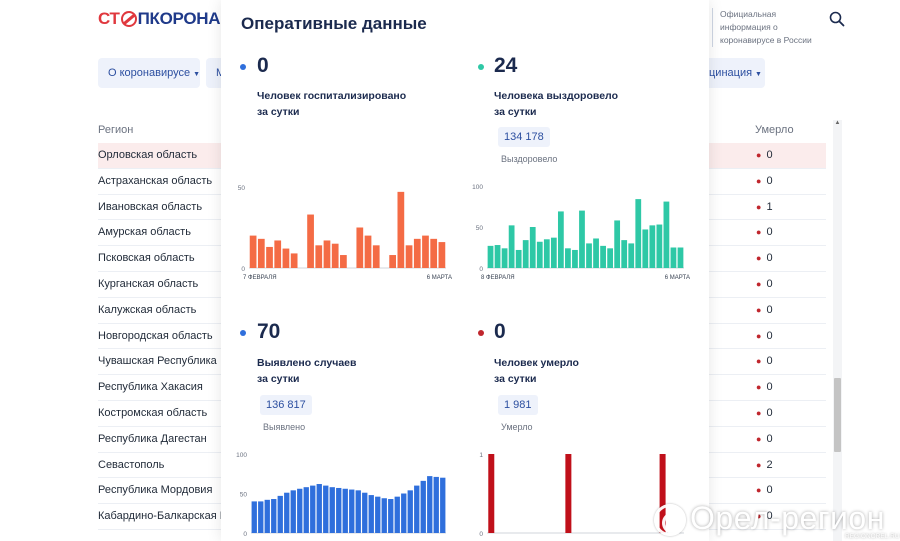 The height and width of the screenshot is (541, 900). What do you see at coordinates (269, 331) in the screenshot?
I see `detected-value: 70` at bounding box center [269, 331].